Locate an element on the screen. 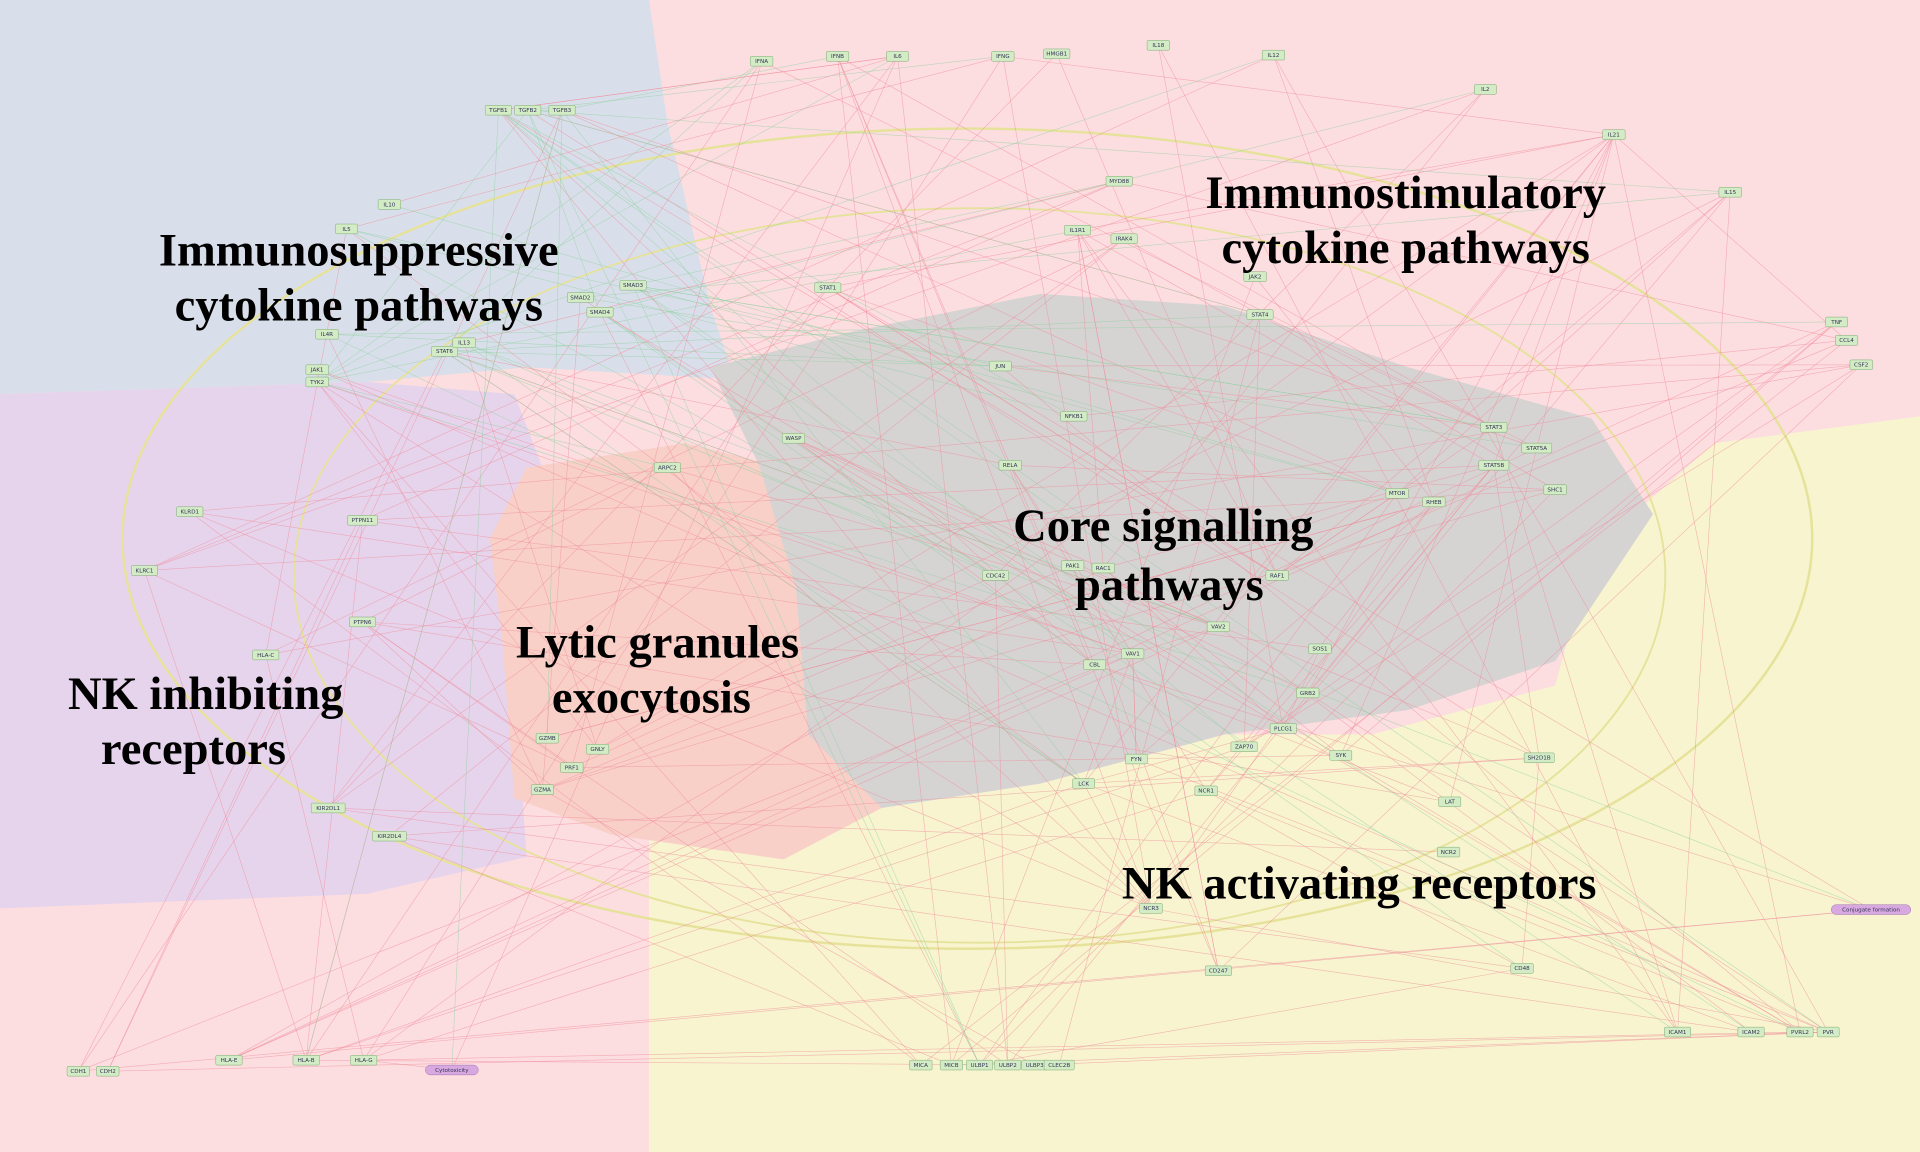  node-label: VAV1 is located at coordinates (1132, 655).